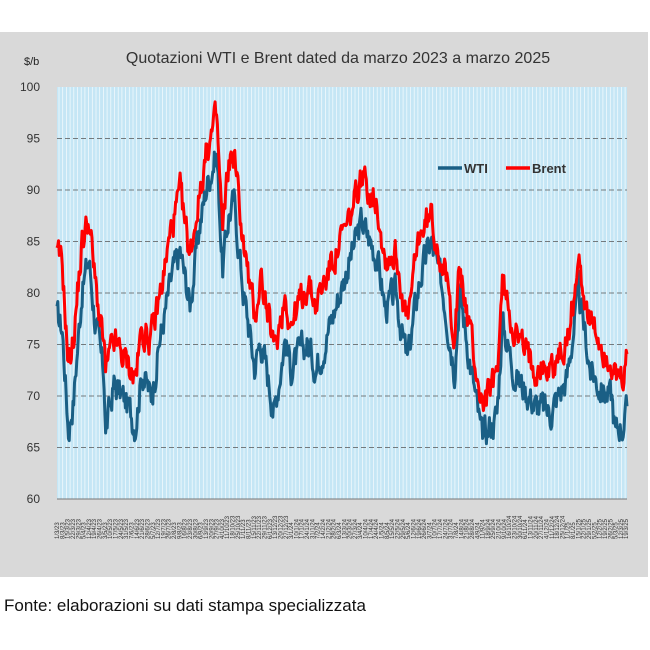 The height and width of the screenshot is (650, 650). Describe the element at coordinates (388, 530) in the screenshot. I see `x-tick-label: 8/5/24` at that location.